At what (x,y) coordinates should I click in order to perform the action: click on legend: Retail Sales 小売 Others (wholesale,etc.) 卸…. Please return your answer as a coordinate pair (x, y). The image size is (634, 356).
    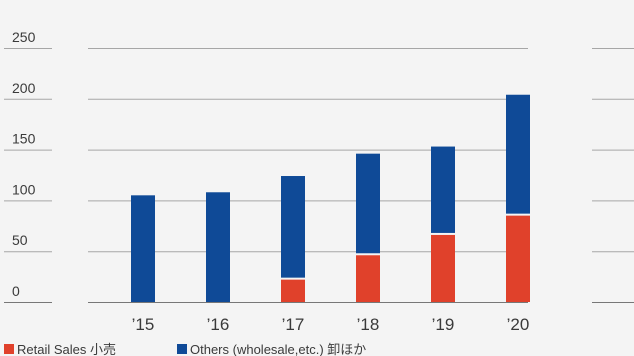
    Looking at the image, I should click on (185, 349).